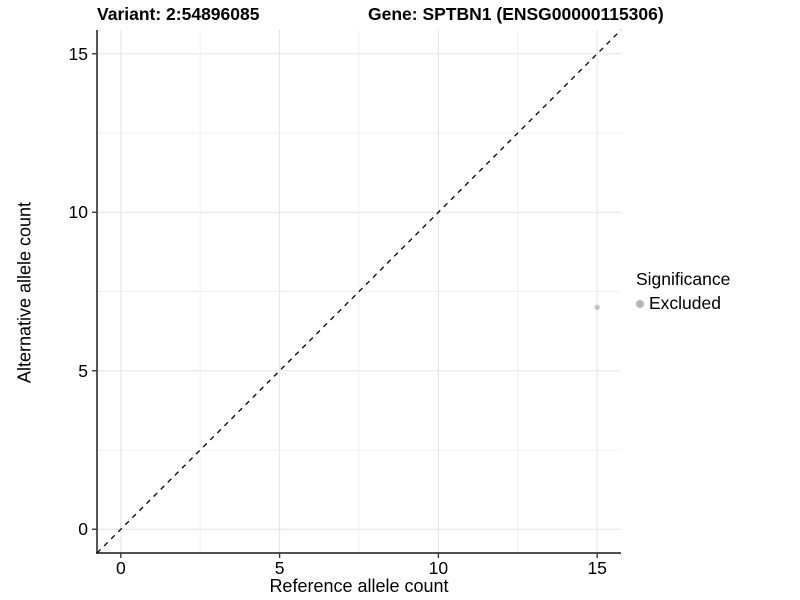 This screenshot has height=600, width=800. What do you see at coordinates (597, 307) in the screenshot?
I see `data-point` at bounding box center [597, 307].